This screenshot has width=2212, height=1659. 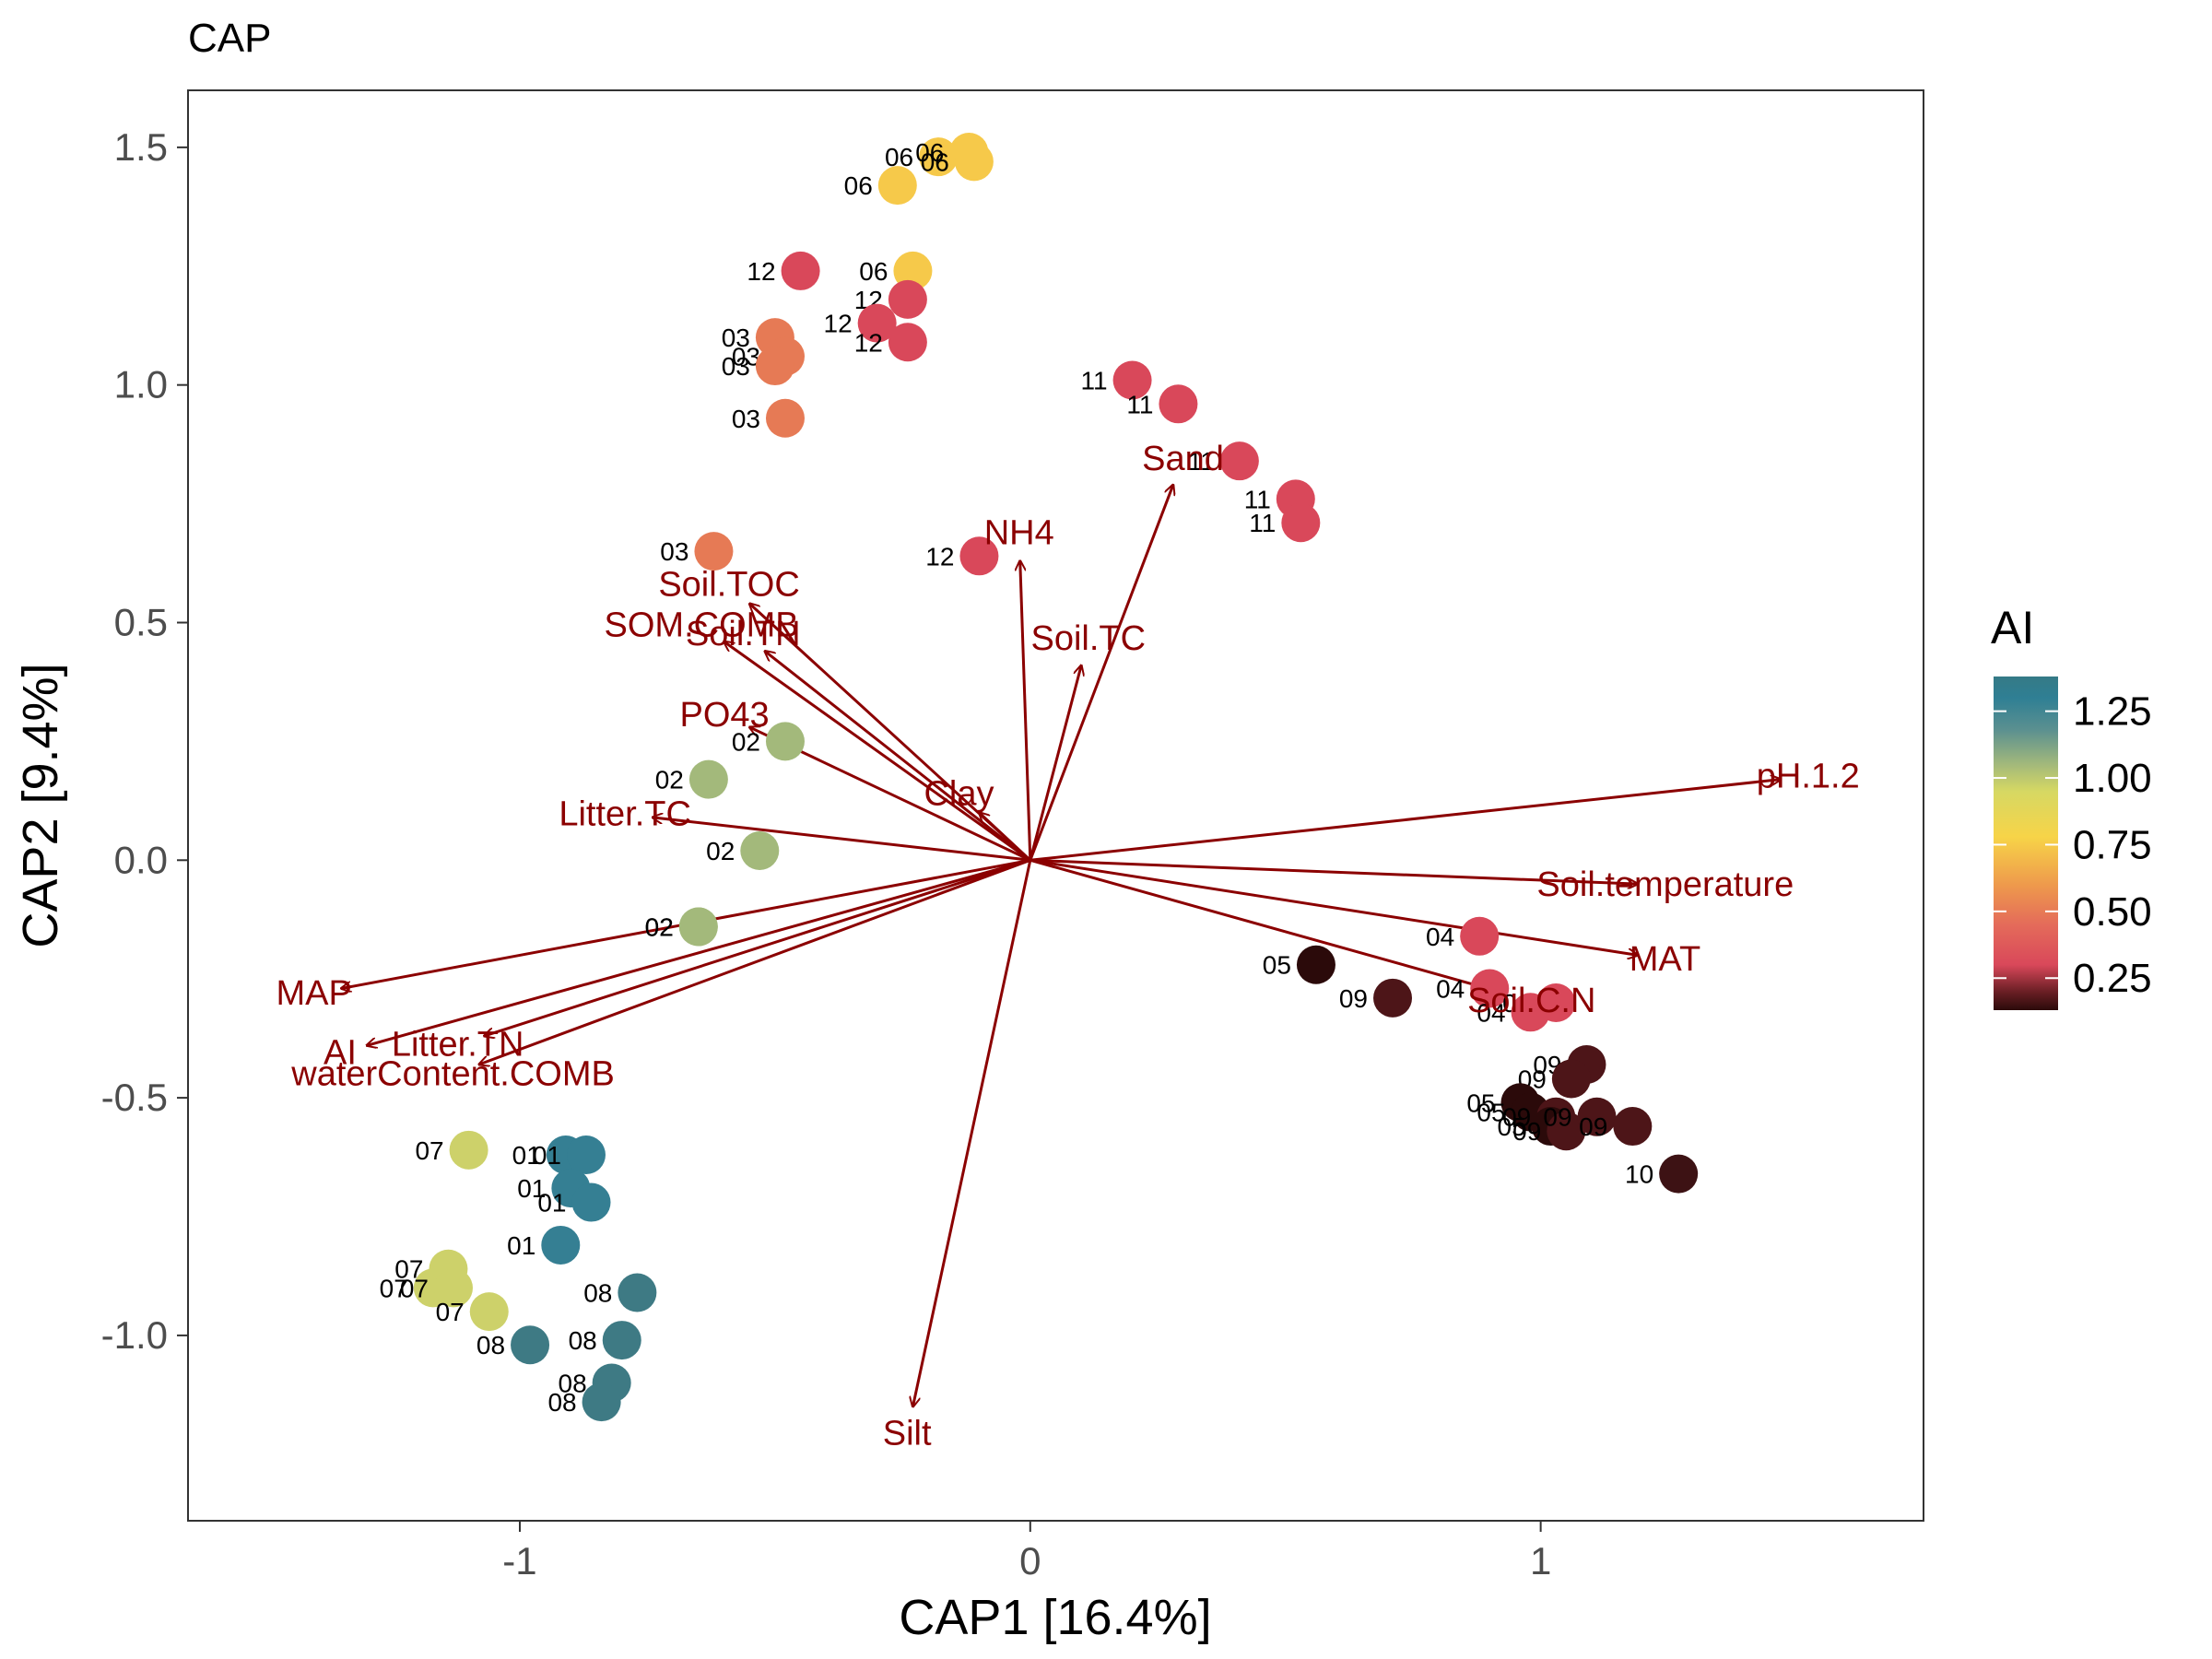 I want to click on vector-label: Silt, so click(x=907, y=1434).